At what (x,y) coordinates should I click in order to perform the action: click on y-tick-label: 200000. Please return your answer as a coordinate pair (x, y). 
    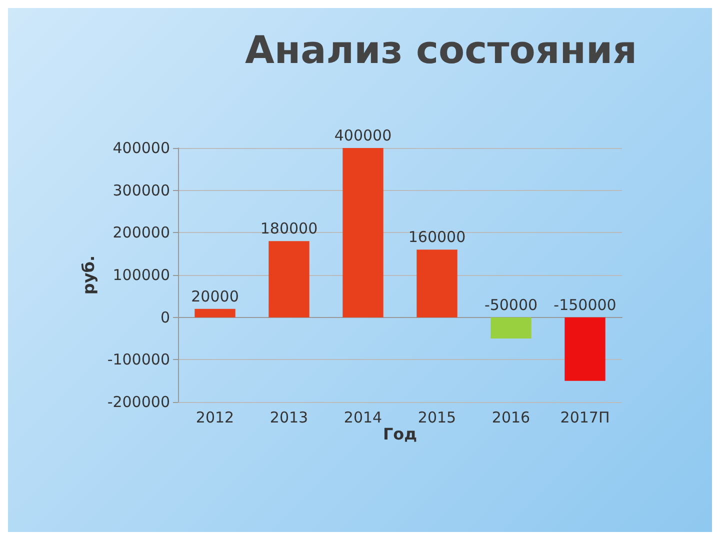
    Looking at the image, I should click on (141, 233).